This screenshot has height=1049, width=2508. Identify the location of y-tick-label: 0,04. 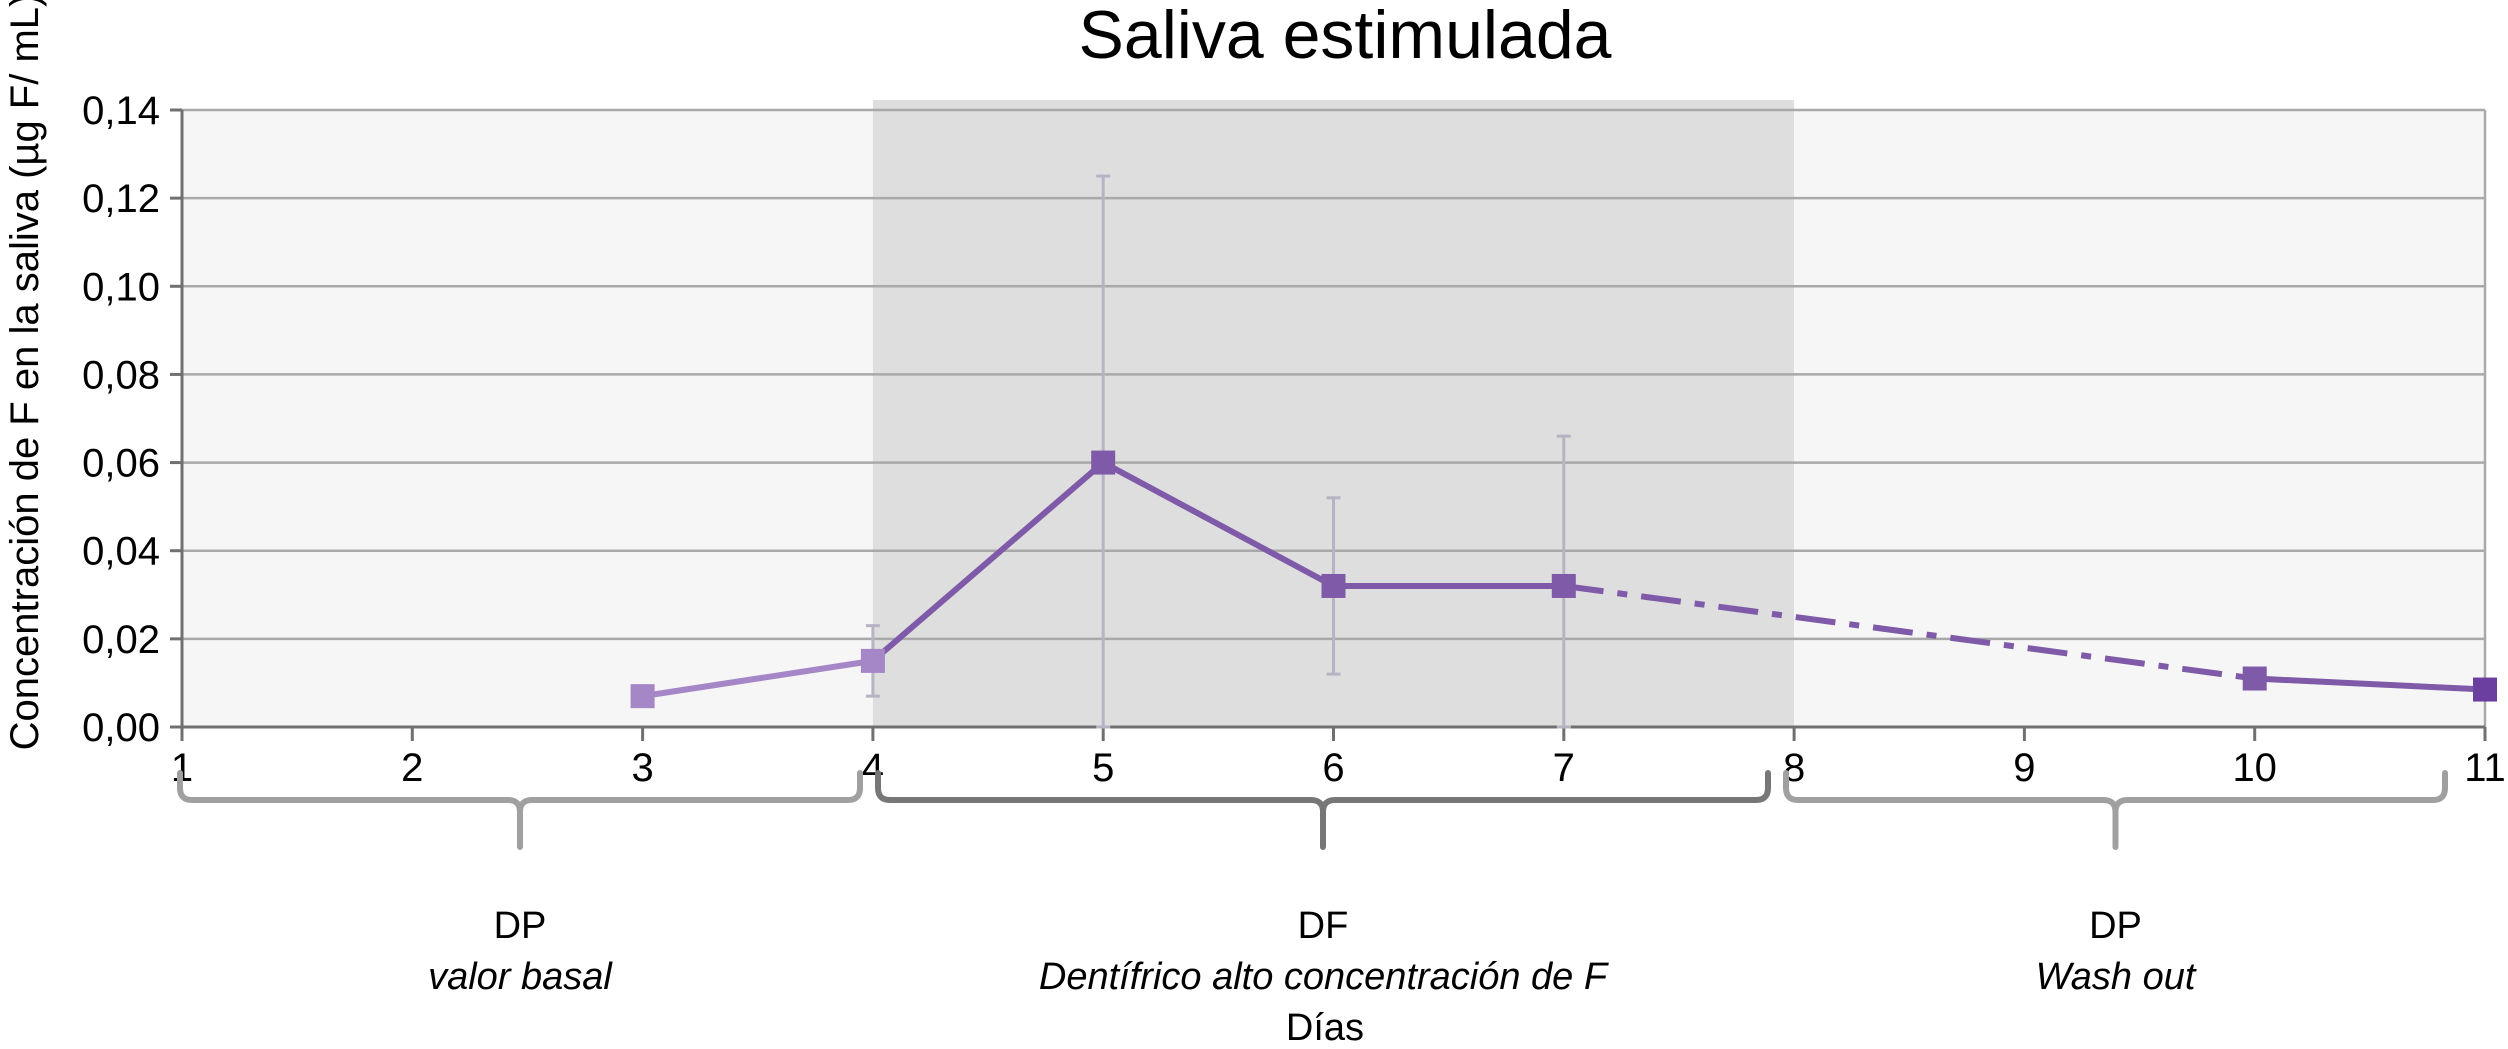
(121, 552).